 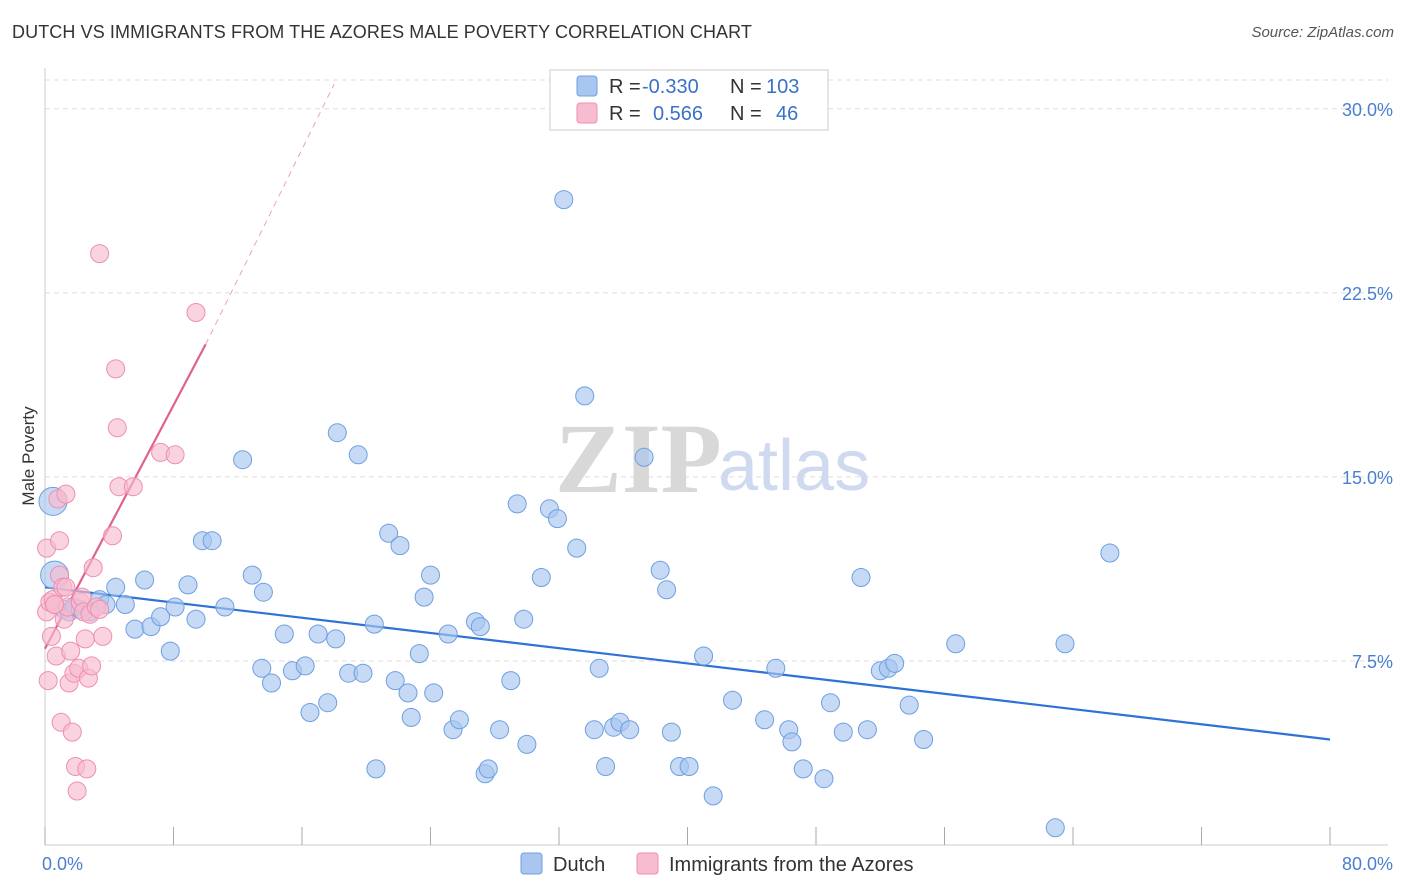 What do you see at coordinates (782, 87) in the screenshot?
I see `legend-n-value-dutch: 103` at bounding box center [782, 87].